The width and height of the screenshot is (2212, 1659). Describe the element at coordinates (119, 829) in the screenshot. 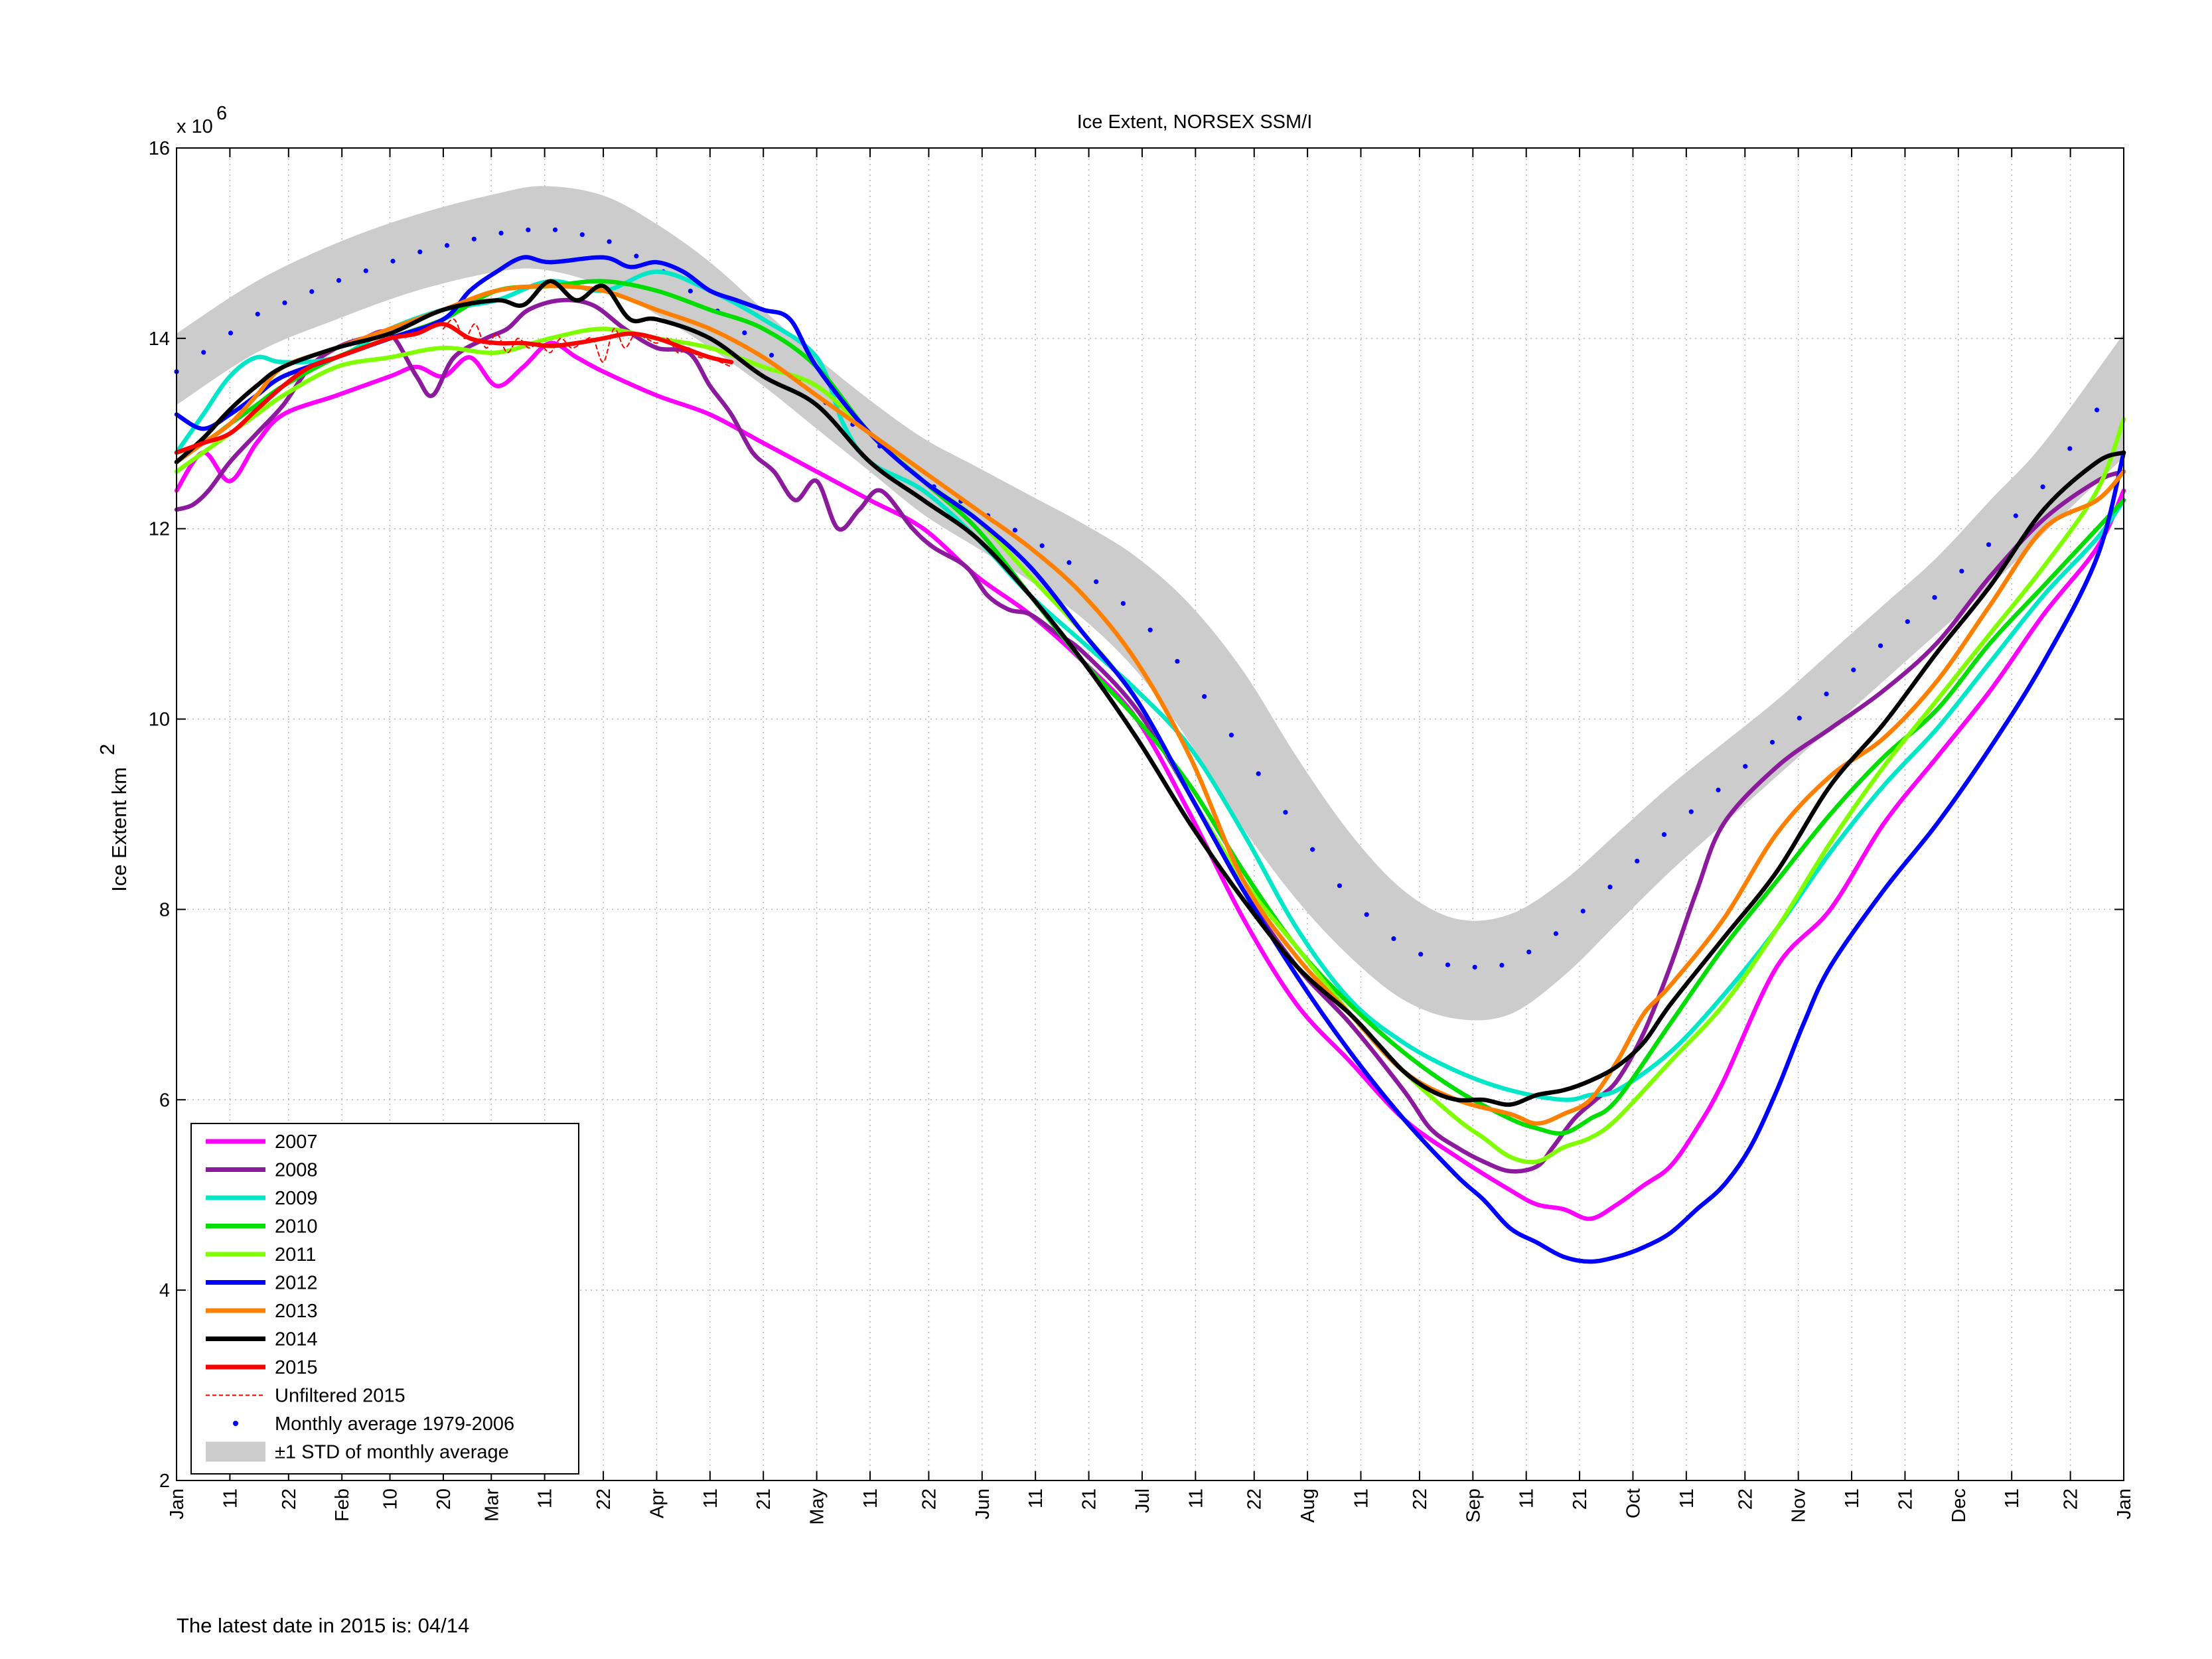

I see `y-axis-label-text: Ice Extent km` at that location.